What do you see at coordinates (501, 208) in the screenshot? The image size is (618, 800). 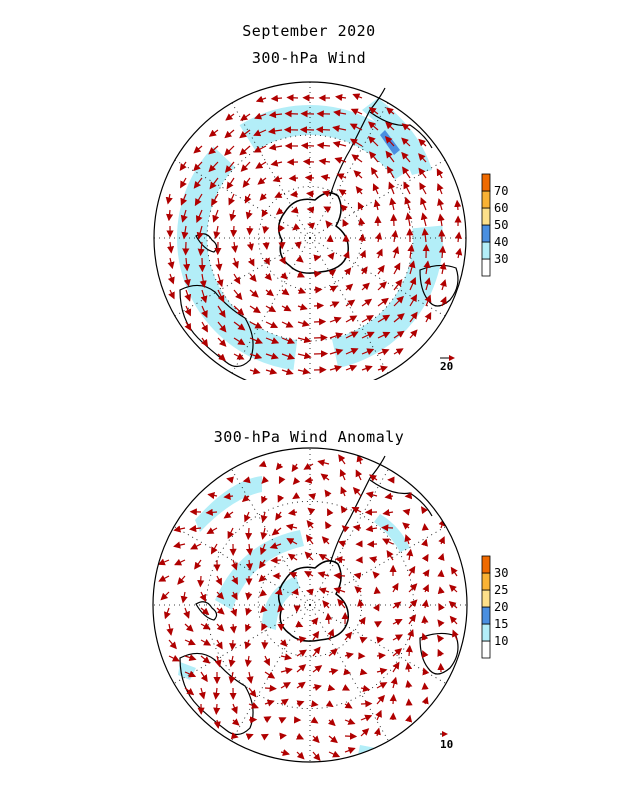 I see `colorbar-label: 60` at bounding box center [501, 208].